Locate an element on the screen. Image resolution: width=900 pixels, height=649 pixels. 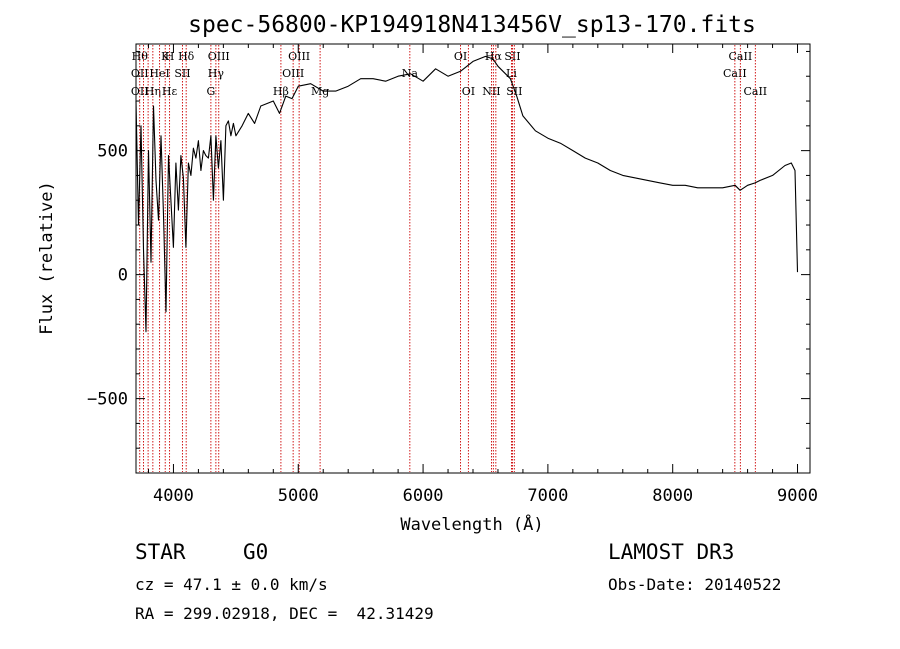
line-marker-label-6-top: H is located at coordinates (170, 56).